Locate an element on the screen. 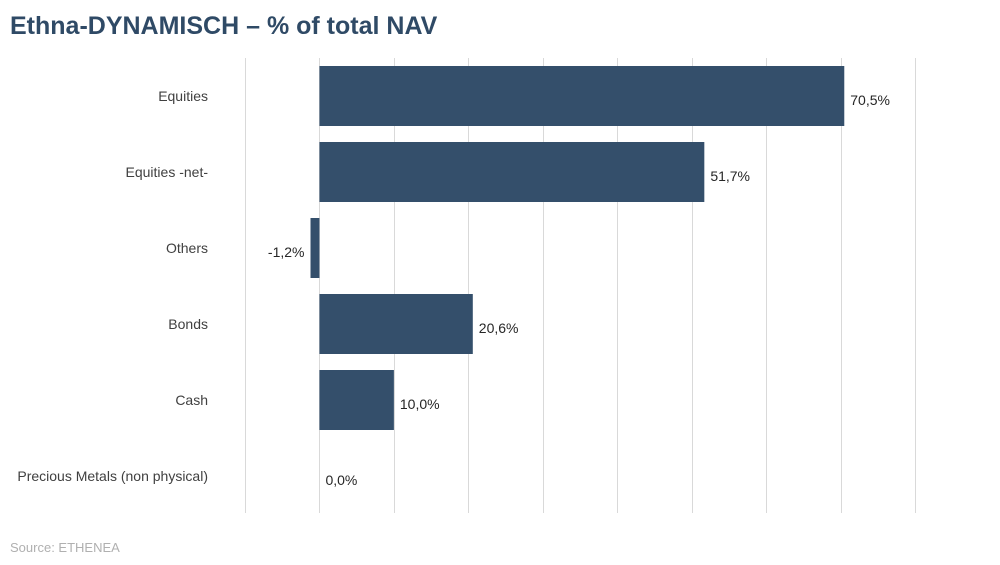  category-label: Precious Metals (non physical) is located at coordinates (112, 476).